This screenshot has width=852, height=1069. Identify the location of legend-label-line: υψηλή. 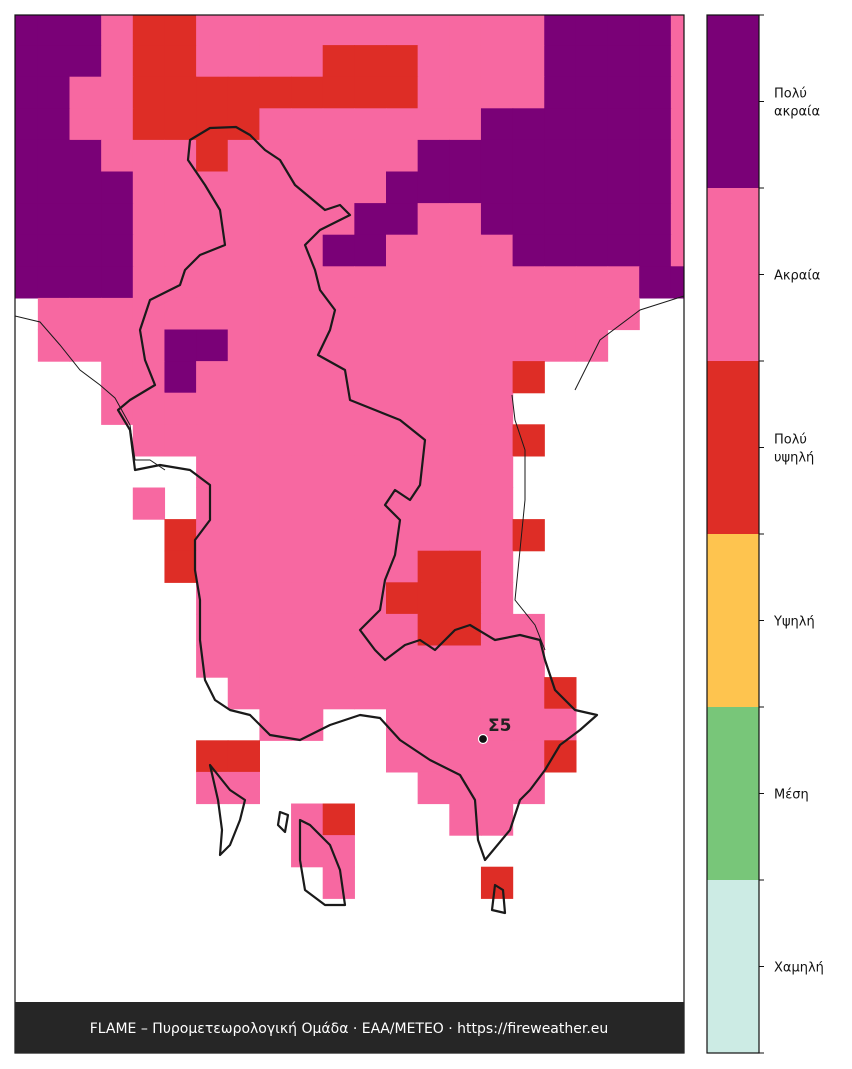
(794, 458).